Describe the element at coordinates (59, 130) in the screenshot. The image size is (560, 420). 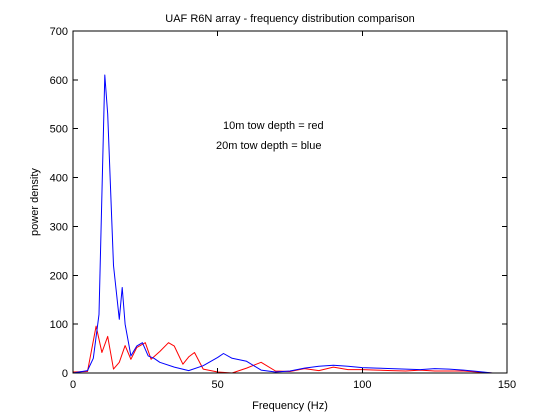
I see `y-tick-label: 500` at that location.